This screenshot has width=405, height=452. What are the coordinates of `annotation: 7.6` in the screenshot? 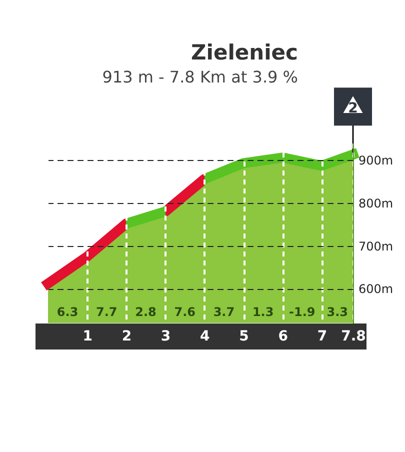 It's located at (185, 312).